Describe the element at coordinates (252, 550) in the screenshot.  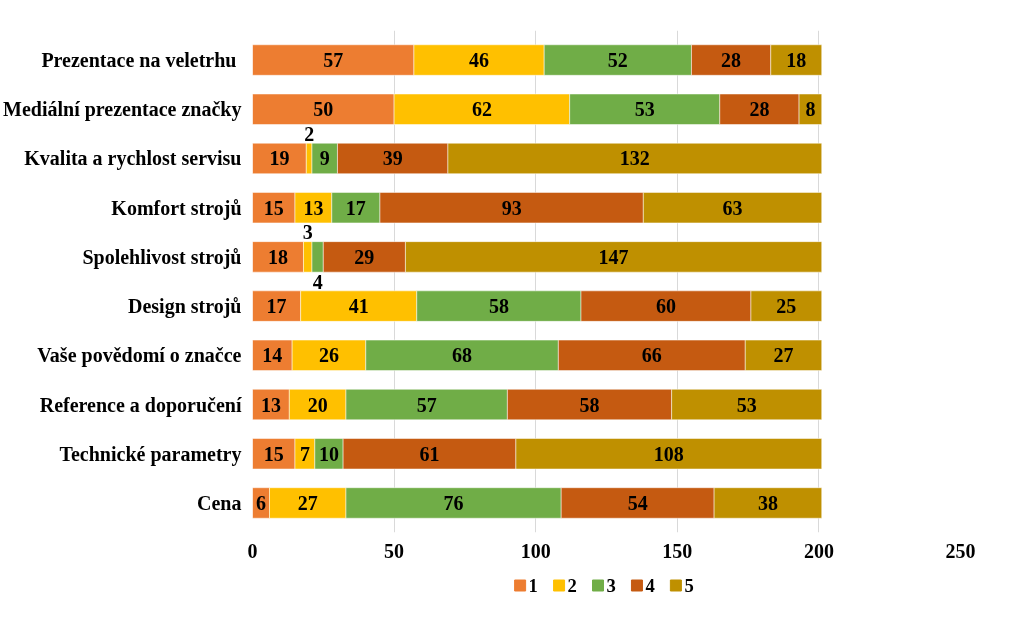
I see `x-tick-label: 0` at that location.